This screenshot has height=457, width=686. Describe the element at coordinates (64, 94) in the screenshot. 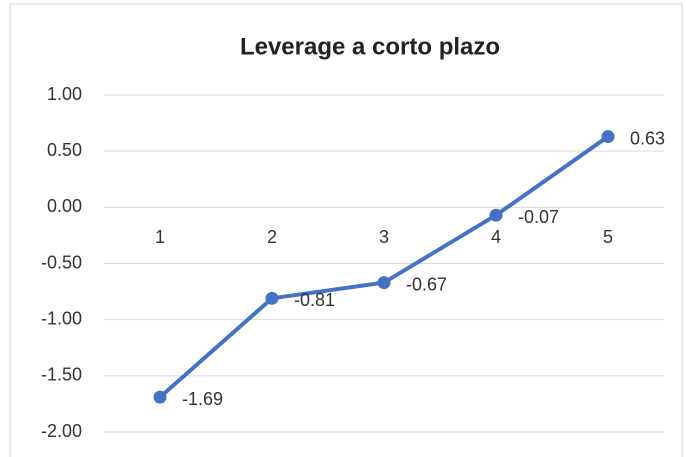

I see `y-tick-label: 1.00` at that location.